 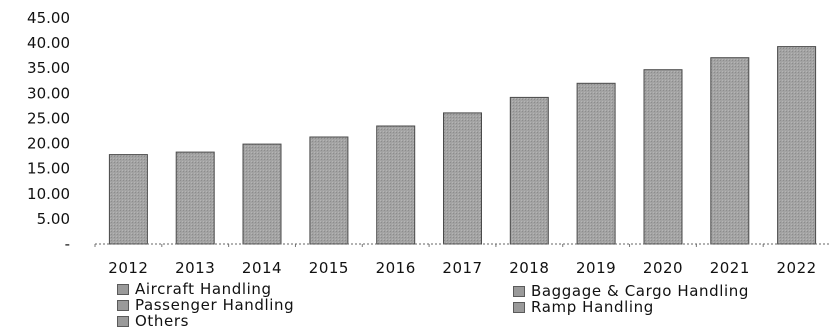 I want to click on bar-2022, so click(x=797, y=145).